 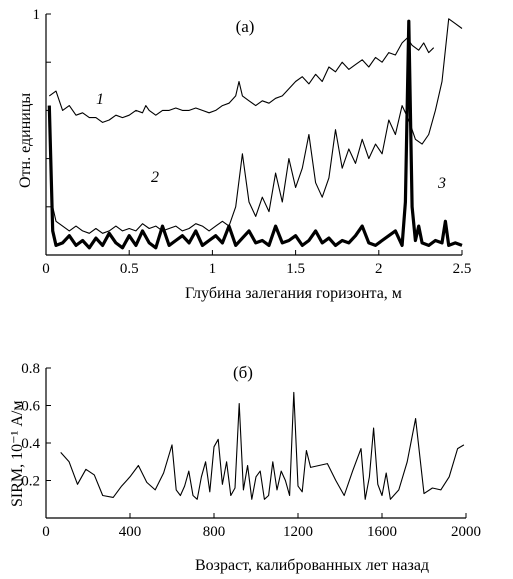 What do you see at coordinates (37, 15) in the screenshot?
I see `panel-a-y-tick-label: 1` at bounding box center [37, 15].